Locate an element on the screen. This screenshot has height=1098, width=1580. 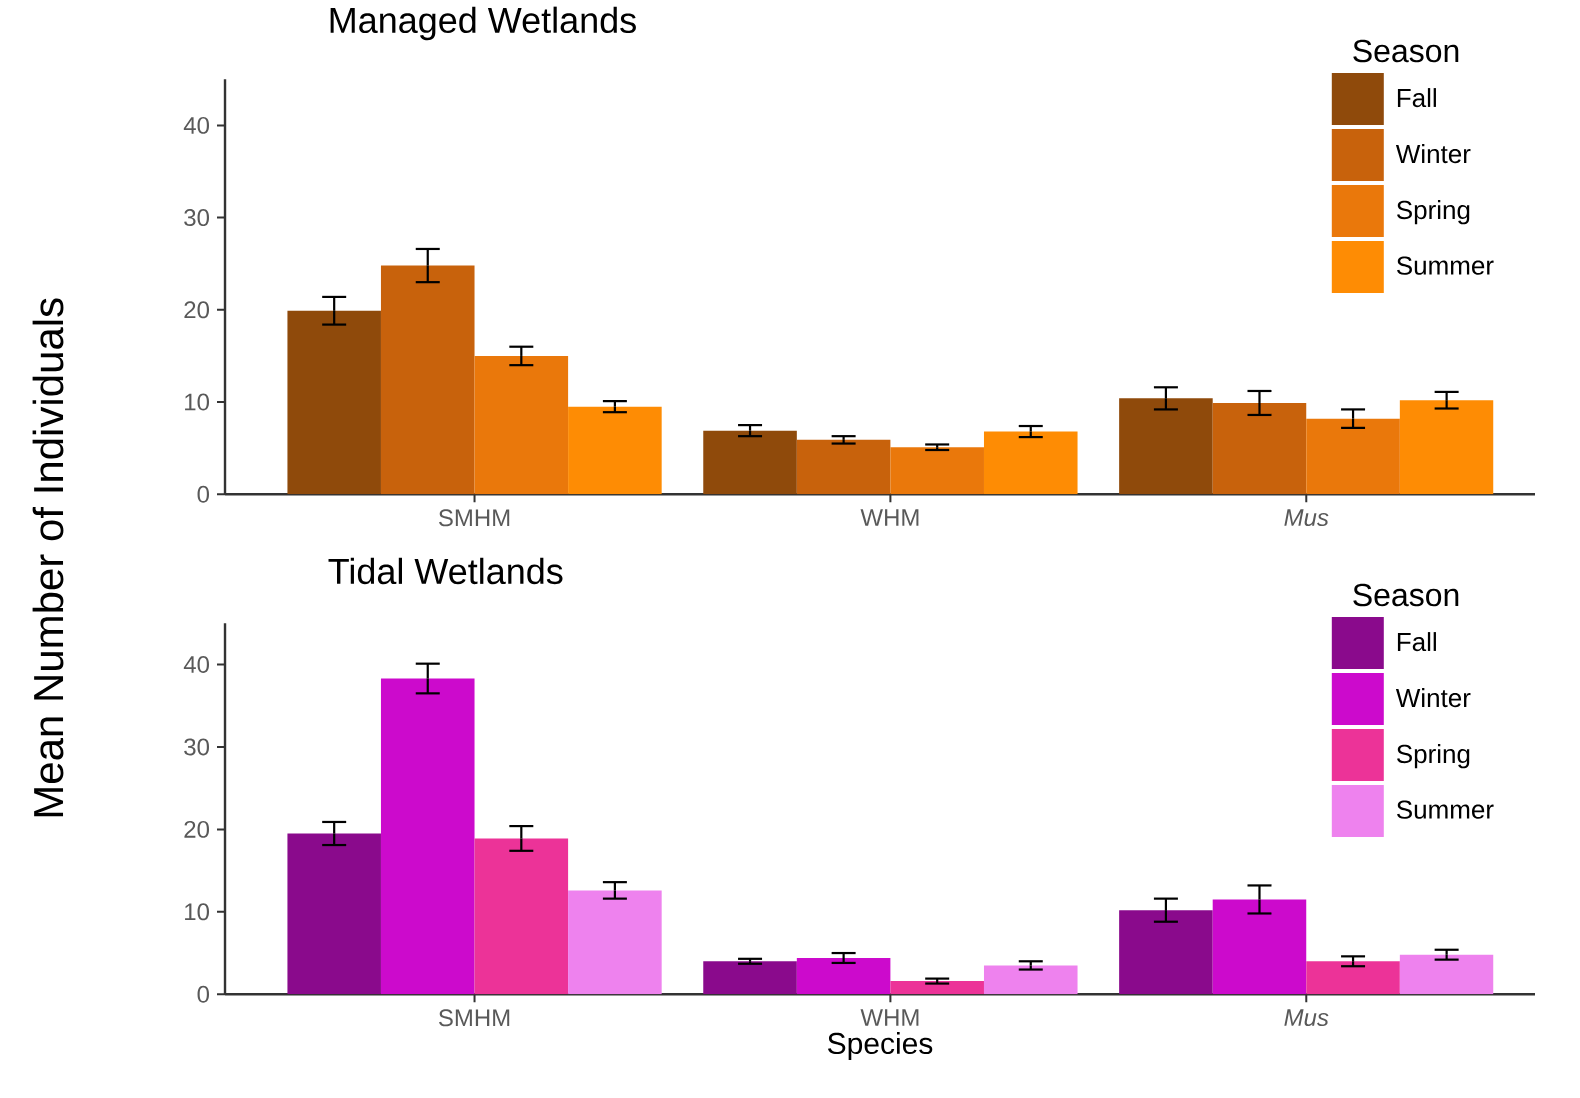
chart-title: Tidal Wetlands is located at coordinates (445, 571).